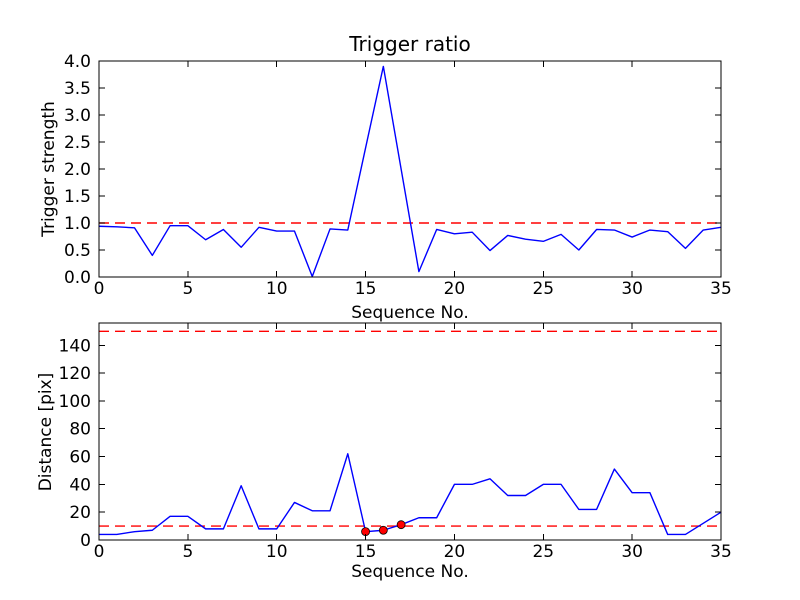 This screenshot has width=800, height=600. I want to click on distance-line, so click(410, 494).